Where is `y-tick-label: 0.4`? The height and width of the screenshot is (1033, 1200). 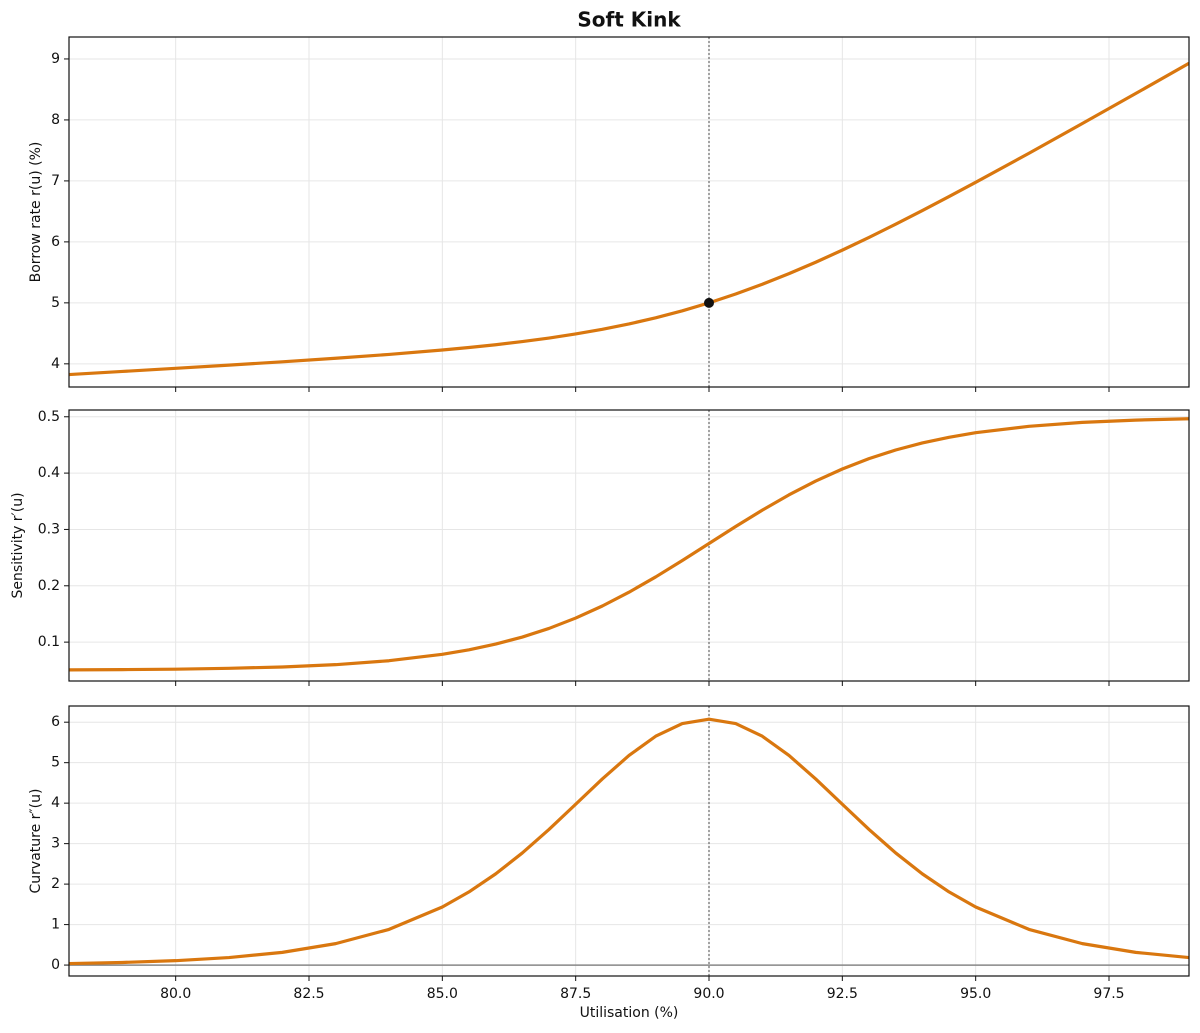
y-tick-label: 0.4 is located at coordinates (49, 473).